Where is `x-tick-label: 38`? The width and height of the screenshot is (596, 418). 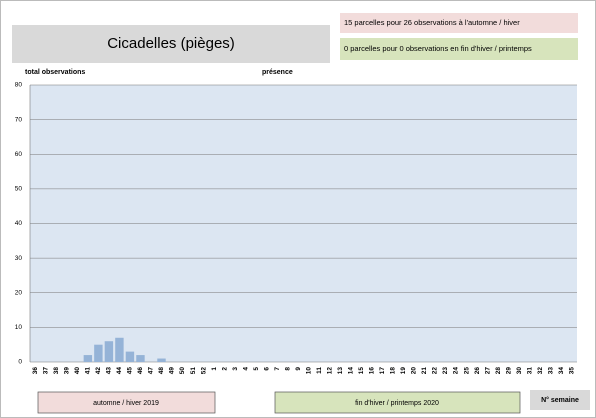
x-tick-label: 38 is located at coordinates (56, 371).